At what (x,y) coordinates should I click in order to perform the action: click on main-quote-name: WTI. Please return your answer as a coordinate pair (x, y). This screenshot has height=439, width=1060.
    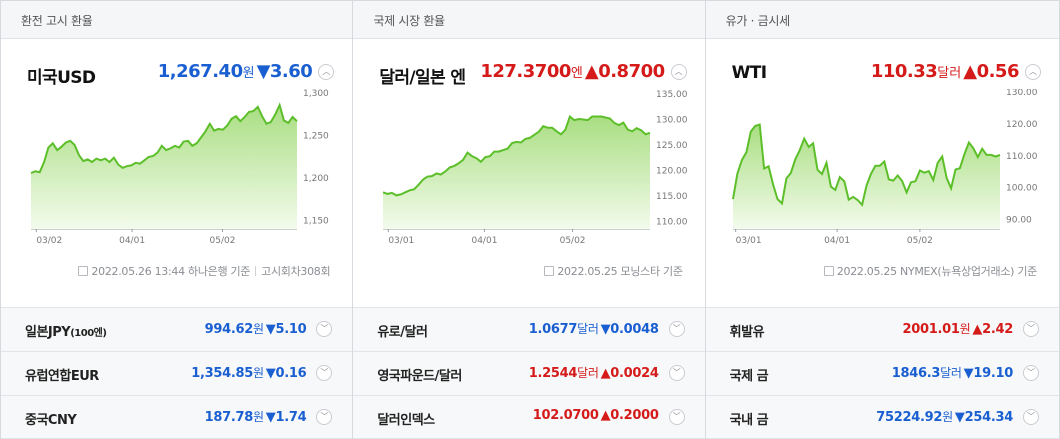
    Looking at the image, I should click on (749, 73).